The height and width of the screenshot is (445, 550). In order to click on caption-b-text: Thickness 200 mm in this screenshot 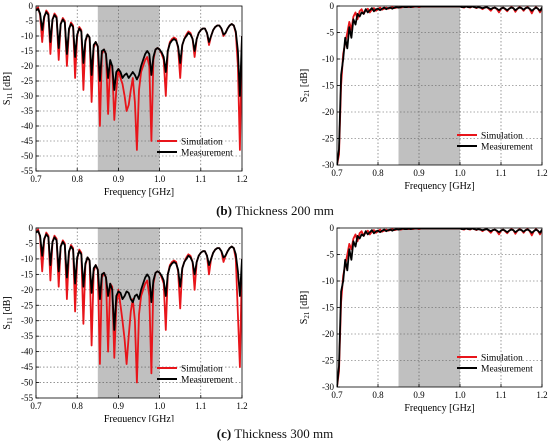, I will do `click(284, 210)`.